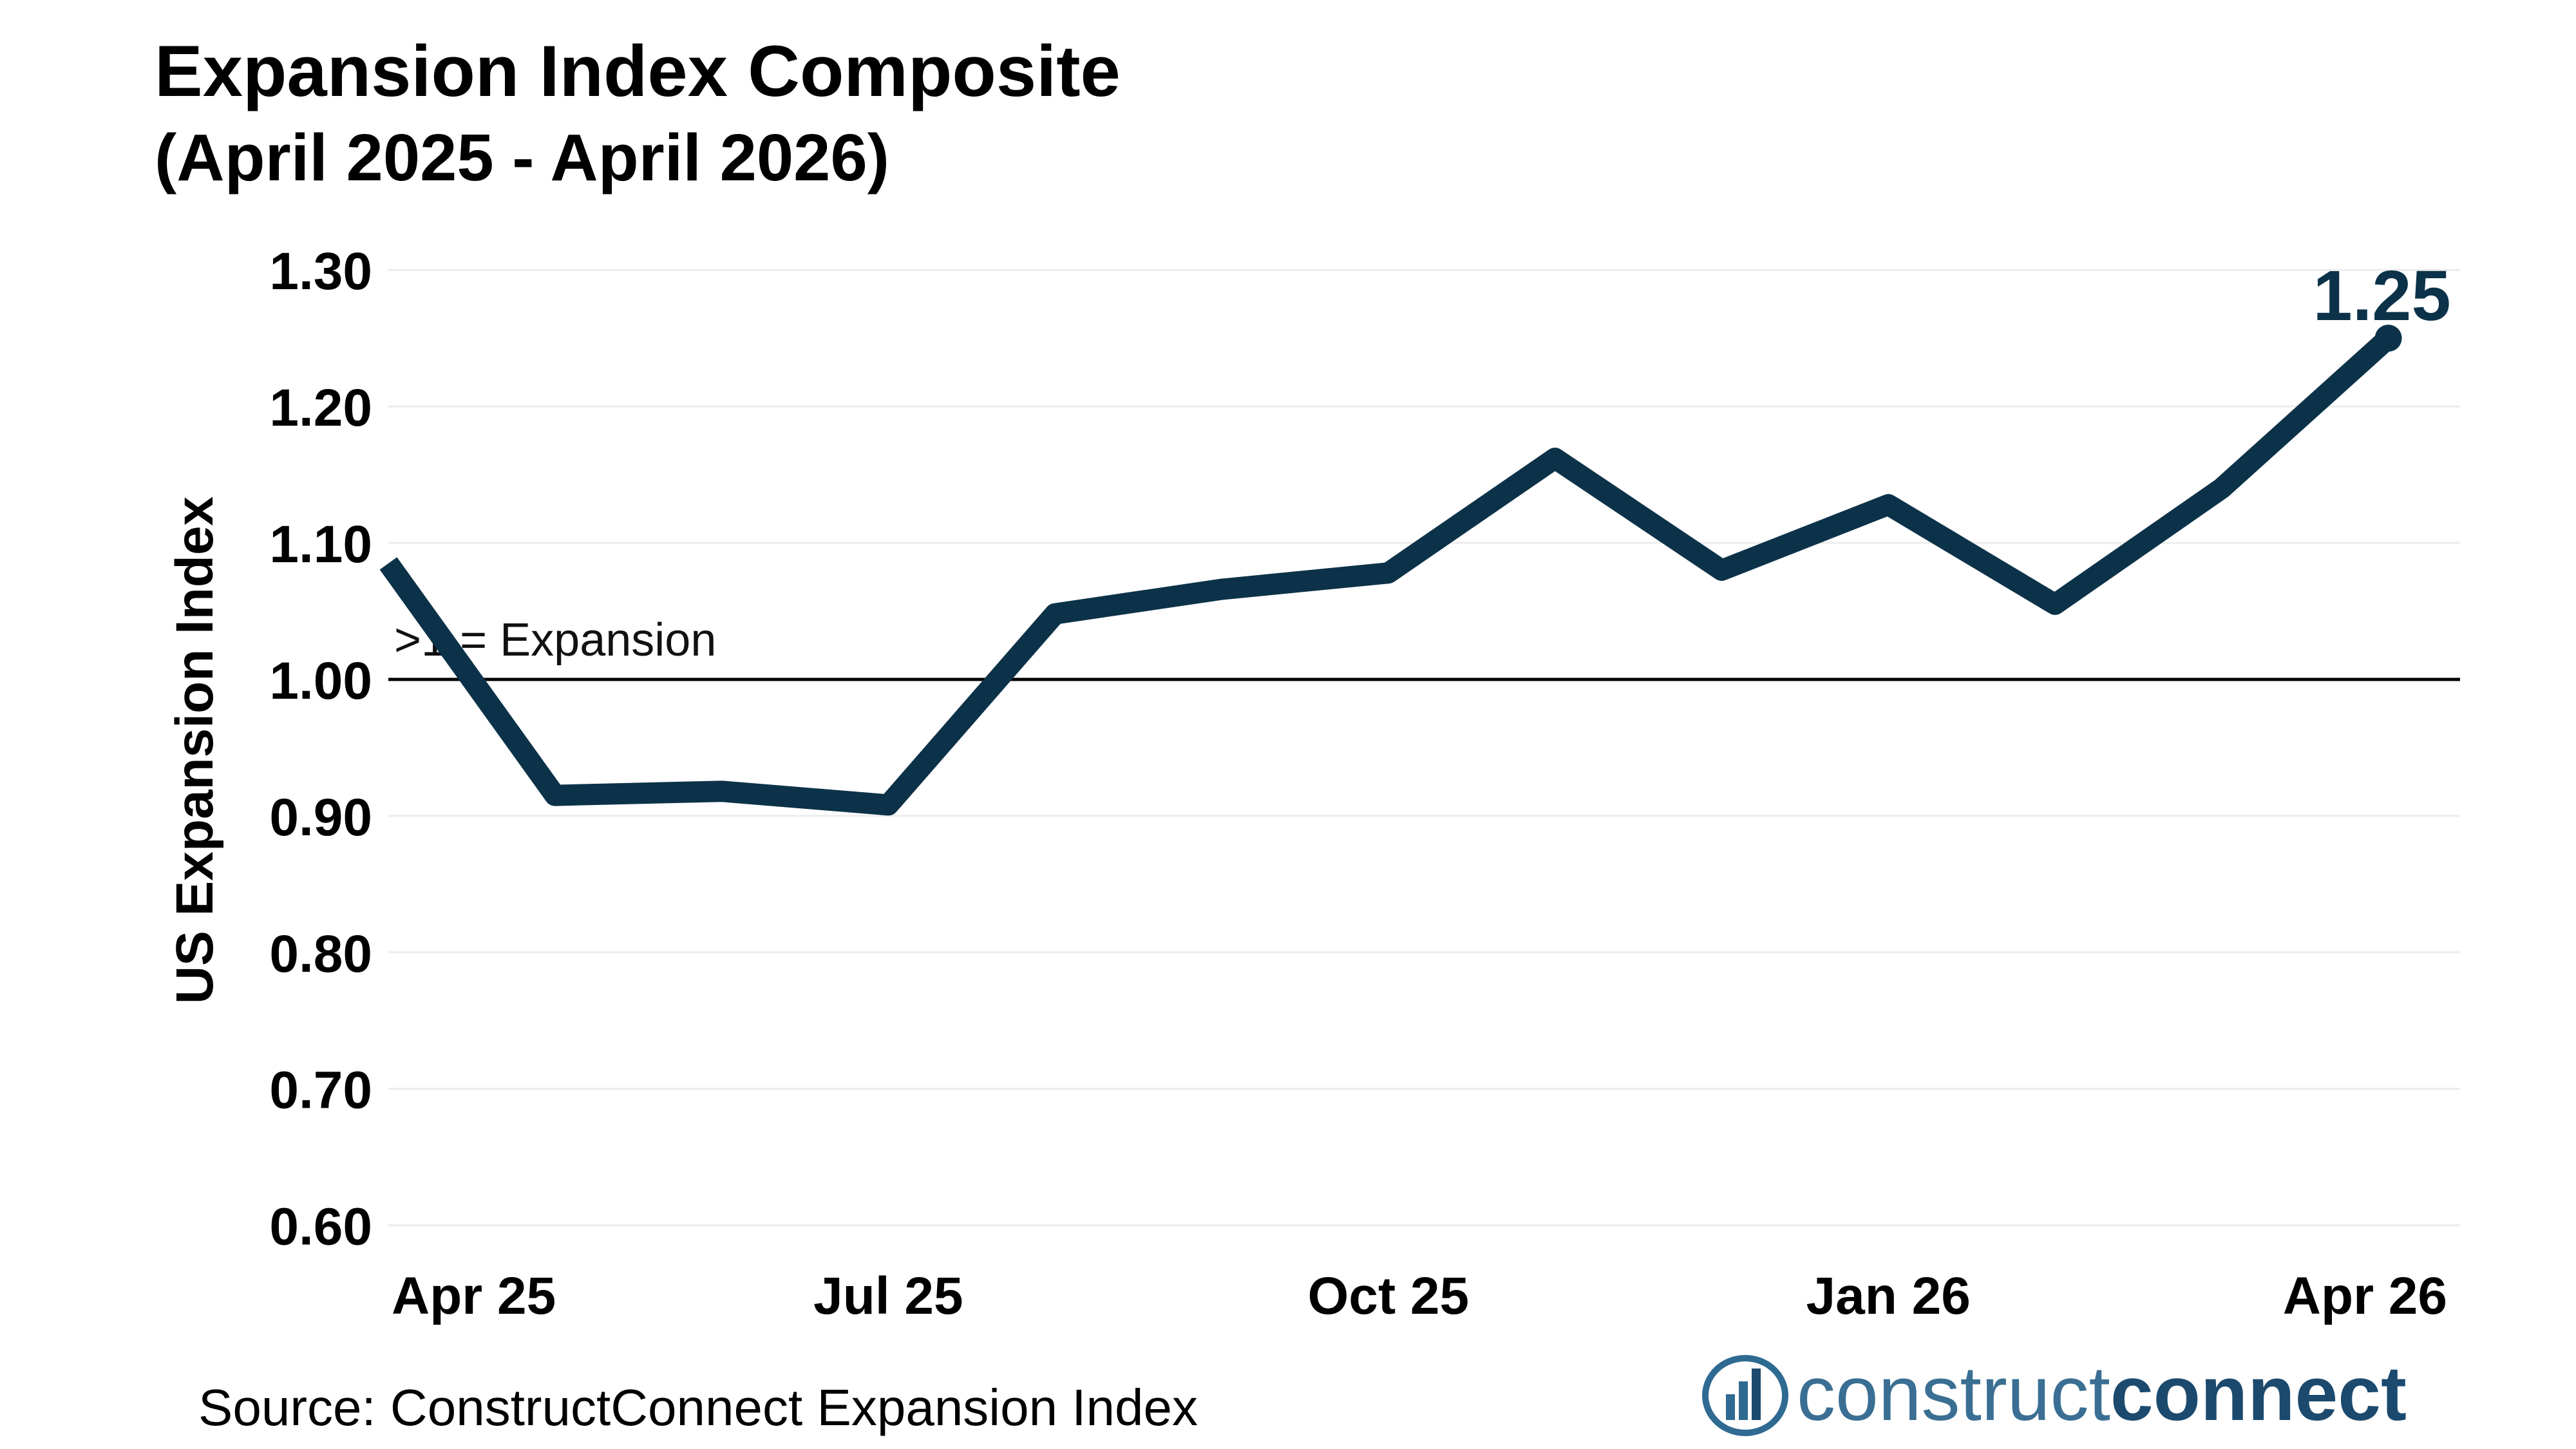 The image size is (2576, 1449). I want to click on y-tick-label: 0.90, so click(320, 817).